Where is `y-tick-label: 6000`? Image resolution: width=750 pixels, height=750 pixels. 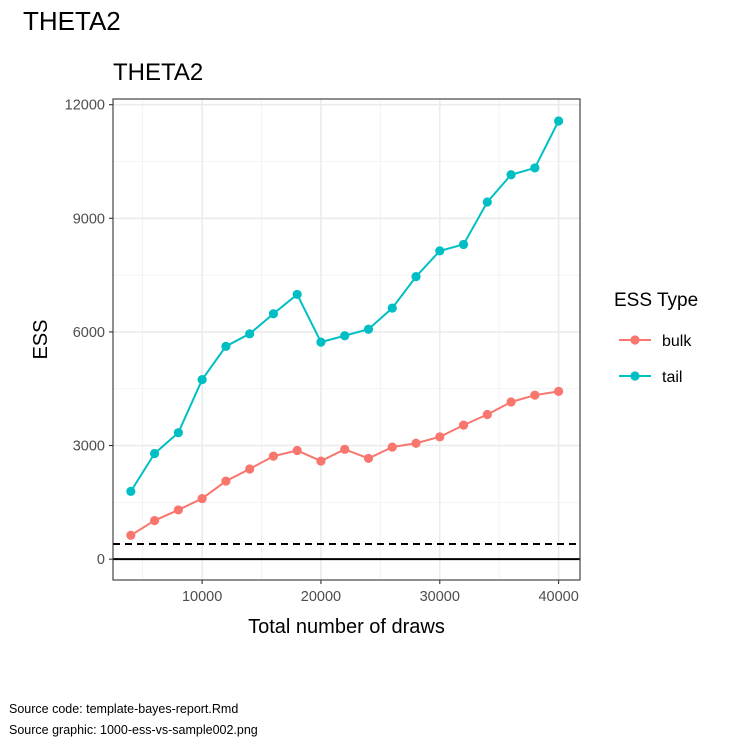
y-tick-label: 6000 is located at coordinates (89, 333).